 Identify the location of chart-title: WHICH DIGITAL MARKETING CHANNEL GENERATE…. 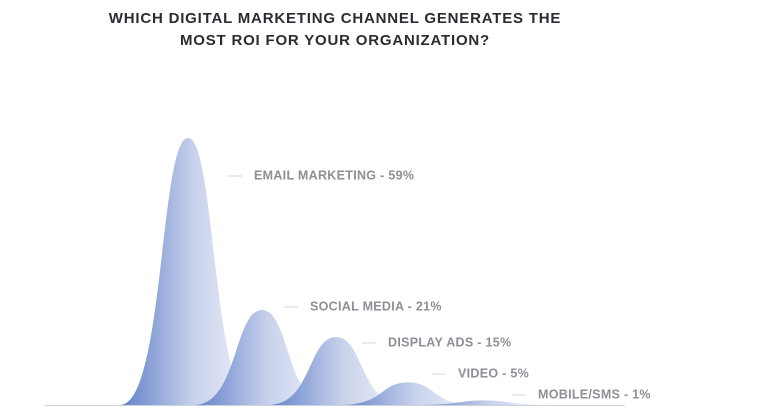
(335, 29).